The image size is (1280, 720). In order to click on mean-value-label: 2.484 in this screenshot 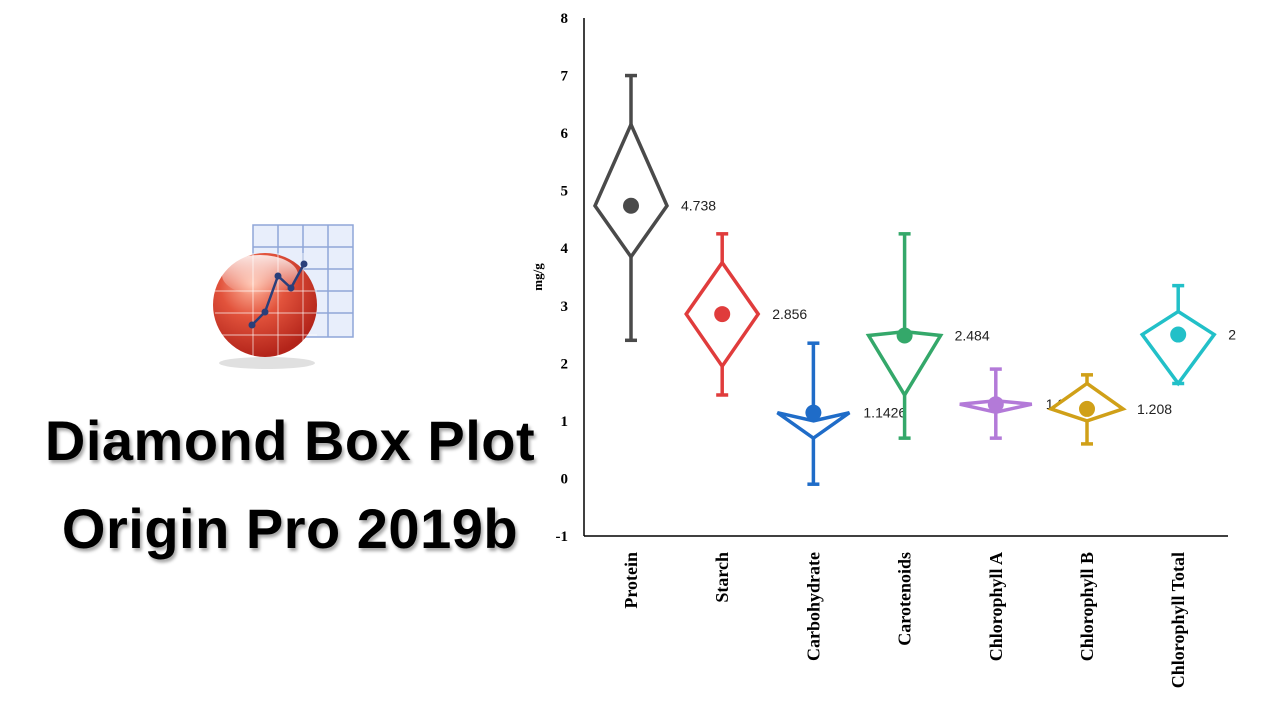, I will do `click(972, 335)`.